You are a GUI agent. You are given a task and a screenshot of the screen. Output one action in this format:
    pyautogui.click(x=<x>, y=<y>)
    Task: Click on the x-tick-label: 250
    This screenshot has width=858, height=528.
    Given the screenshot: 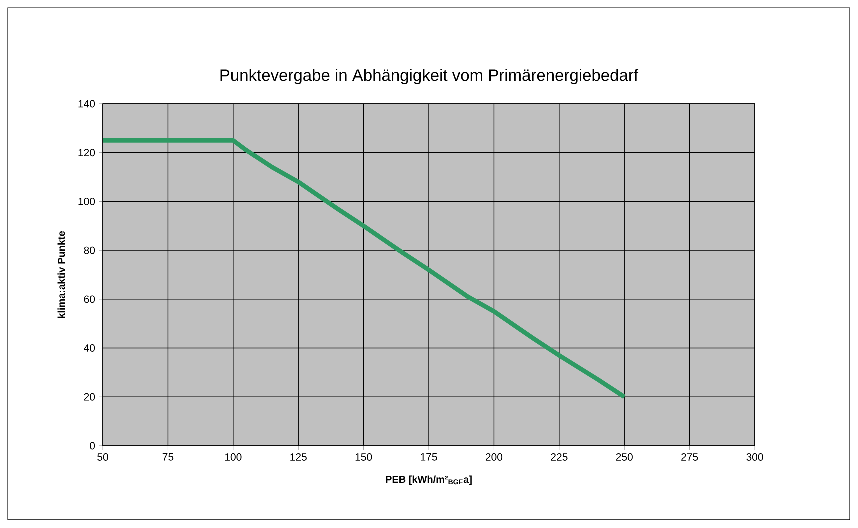 What is the action you would take?
    pyautogui.click(x=624, y=457)
    